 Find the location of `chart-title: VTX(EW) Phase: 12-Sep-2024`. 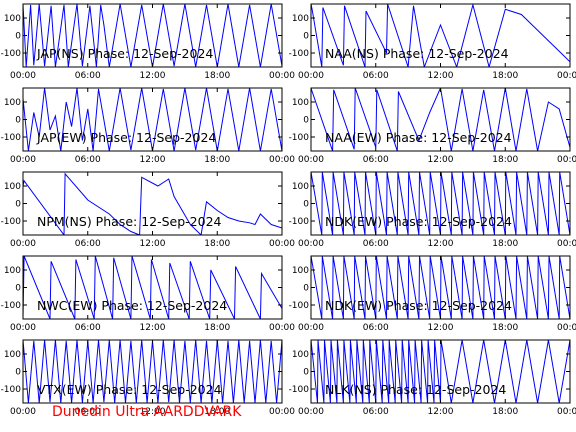

chart-title: VTX(EW) Phase: 12-Sep-2024 is located at coordinates (129, 389).